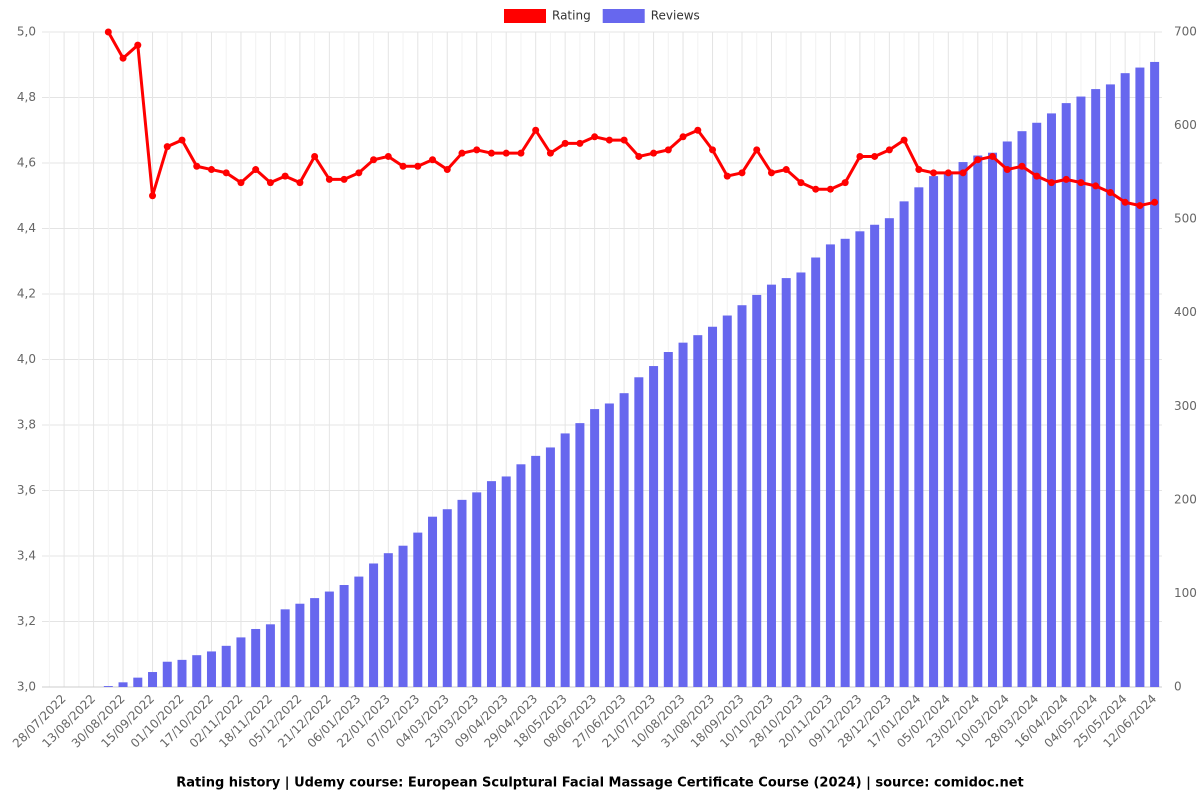 This screenshot has height=804, width=1200. What do you see at coordinates (1185, 406) in the screenshot?
I see `y2-tick-label: 300` at bounding box center [1185, 406].